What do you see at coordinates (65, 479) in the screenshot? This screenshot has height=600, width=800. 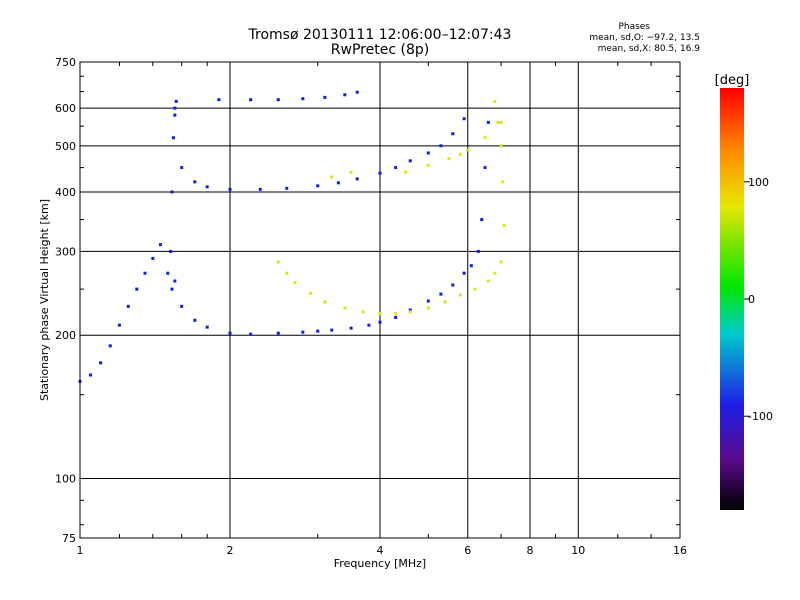 I see `y-tick-label: 100` at bounding box center [65, 479].